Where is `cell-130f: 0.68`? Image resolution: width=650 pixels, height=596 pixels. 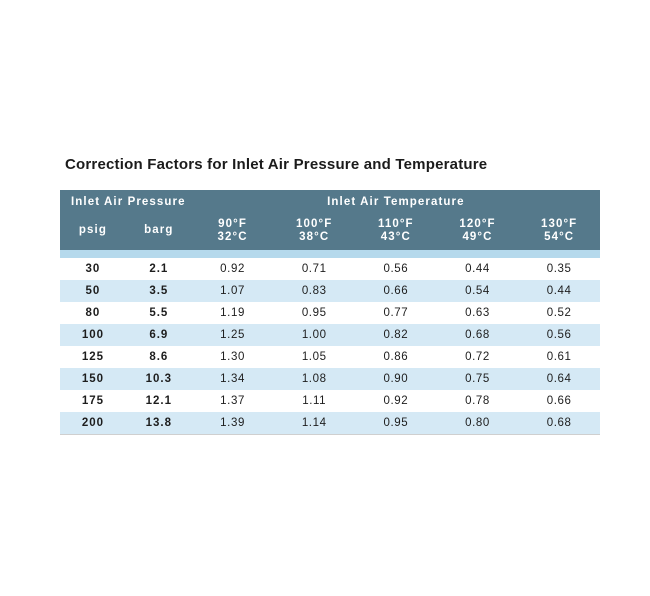
cell-130f: 0.68 is located at coordinates (559, 423).